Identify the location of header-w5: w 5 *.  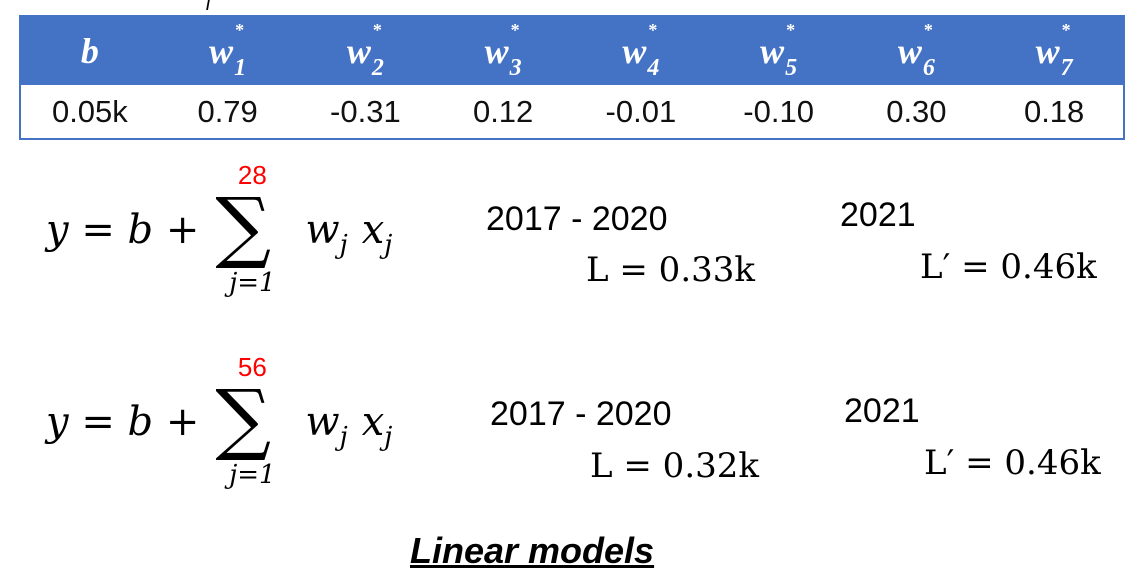
(779, 50).